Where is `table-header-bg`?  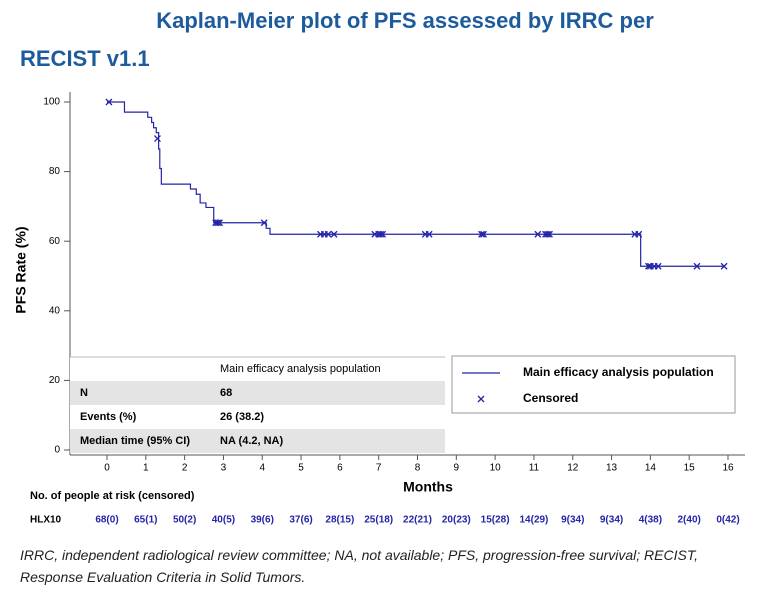 table-header-bg is located at coordinates (257, 369).